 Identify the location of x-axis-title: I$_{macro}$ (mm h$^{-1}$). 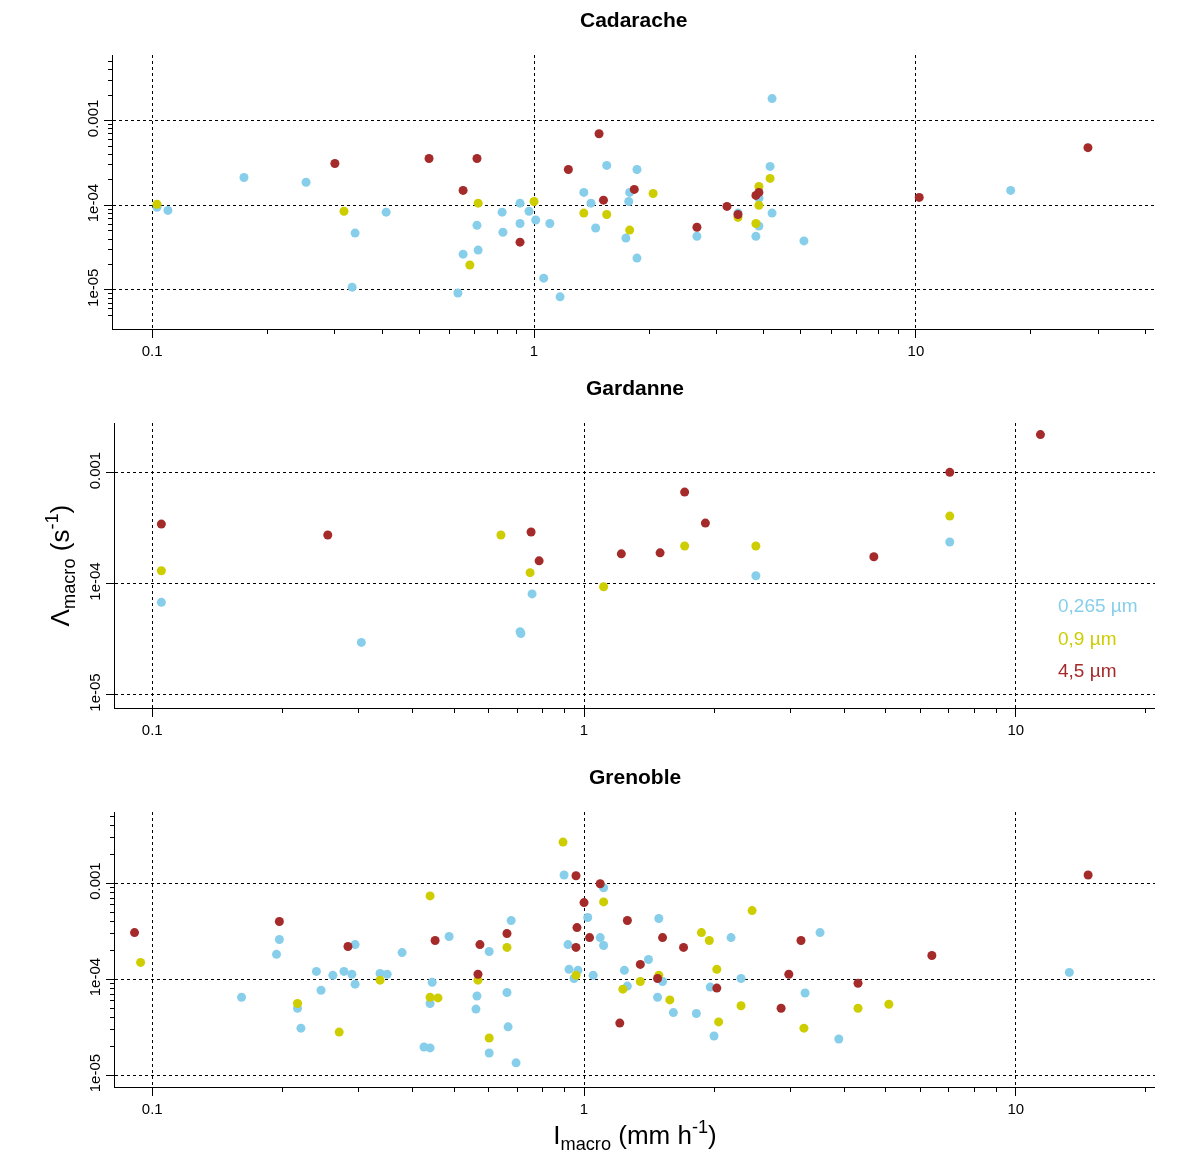
(635, 1135).